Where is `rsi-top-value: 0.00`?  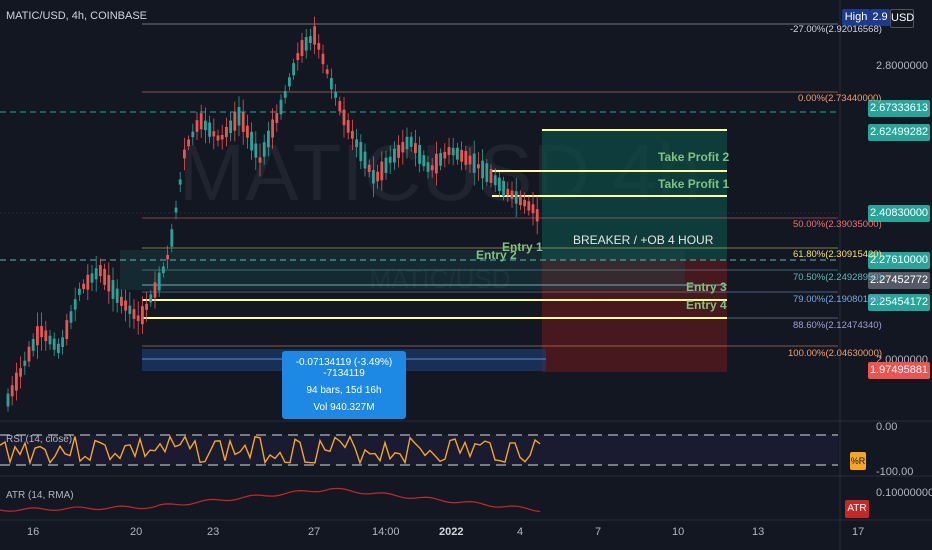
rsi-top-value: 0.00 is located at coordinates (887, 427).